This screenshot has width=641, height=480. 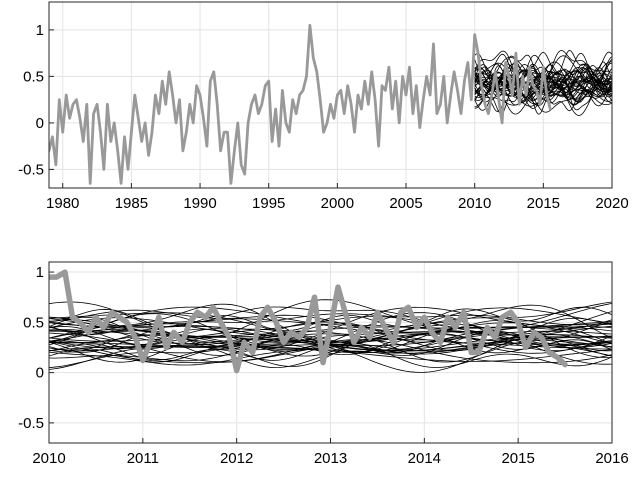 What do you see at coordinates (337, 203) in the screenshot?
I see `x-tick-label: 2000` at bounding box center [337, 203].